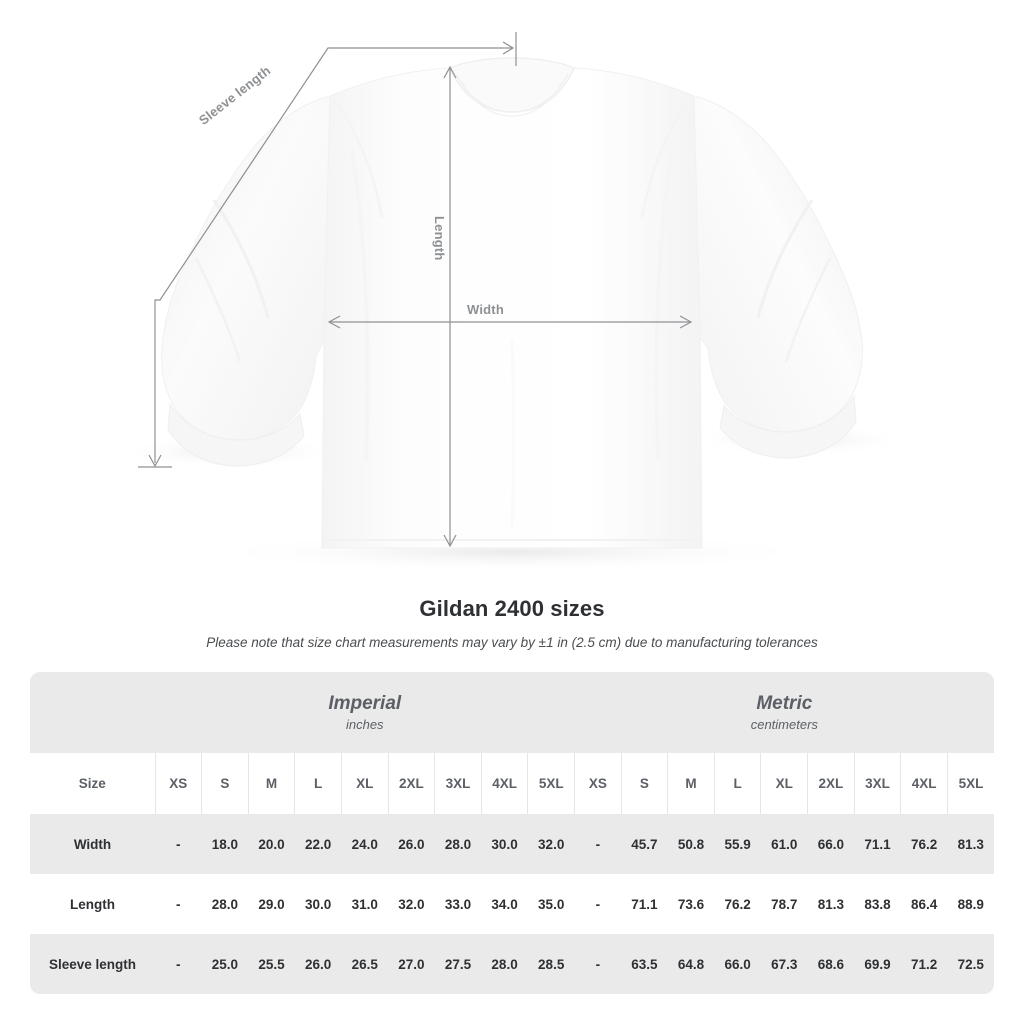 Image resolution: width=1024 pixels, height=1024 pixels. Describe the element at coordinates (92, 904) in the screenshot. I see `row-label: Length` at that location.